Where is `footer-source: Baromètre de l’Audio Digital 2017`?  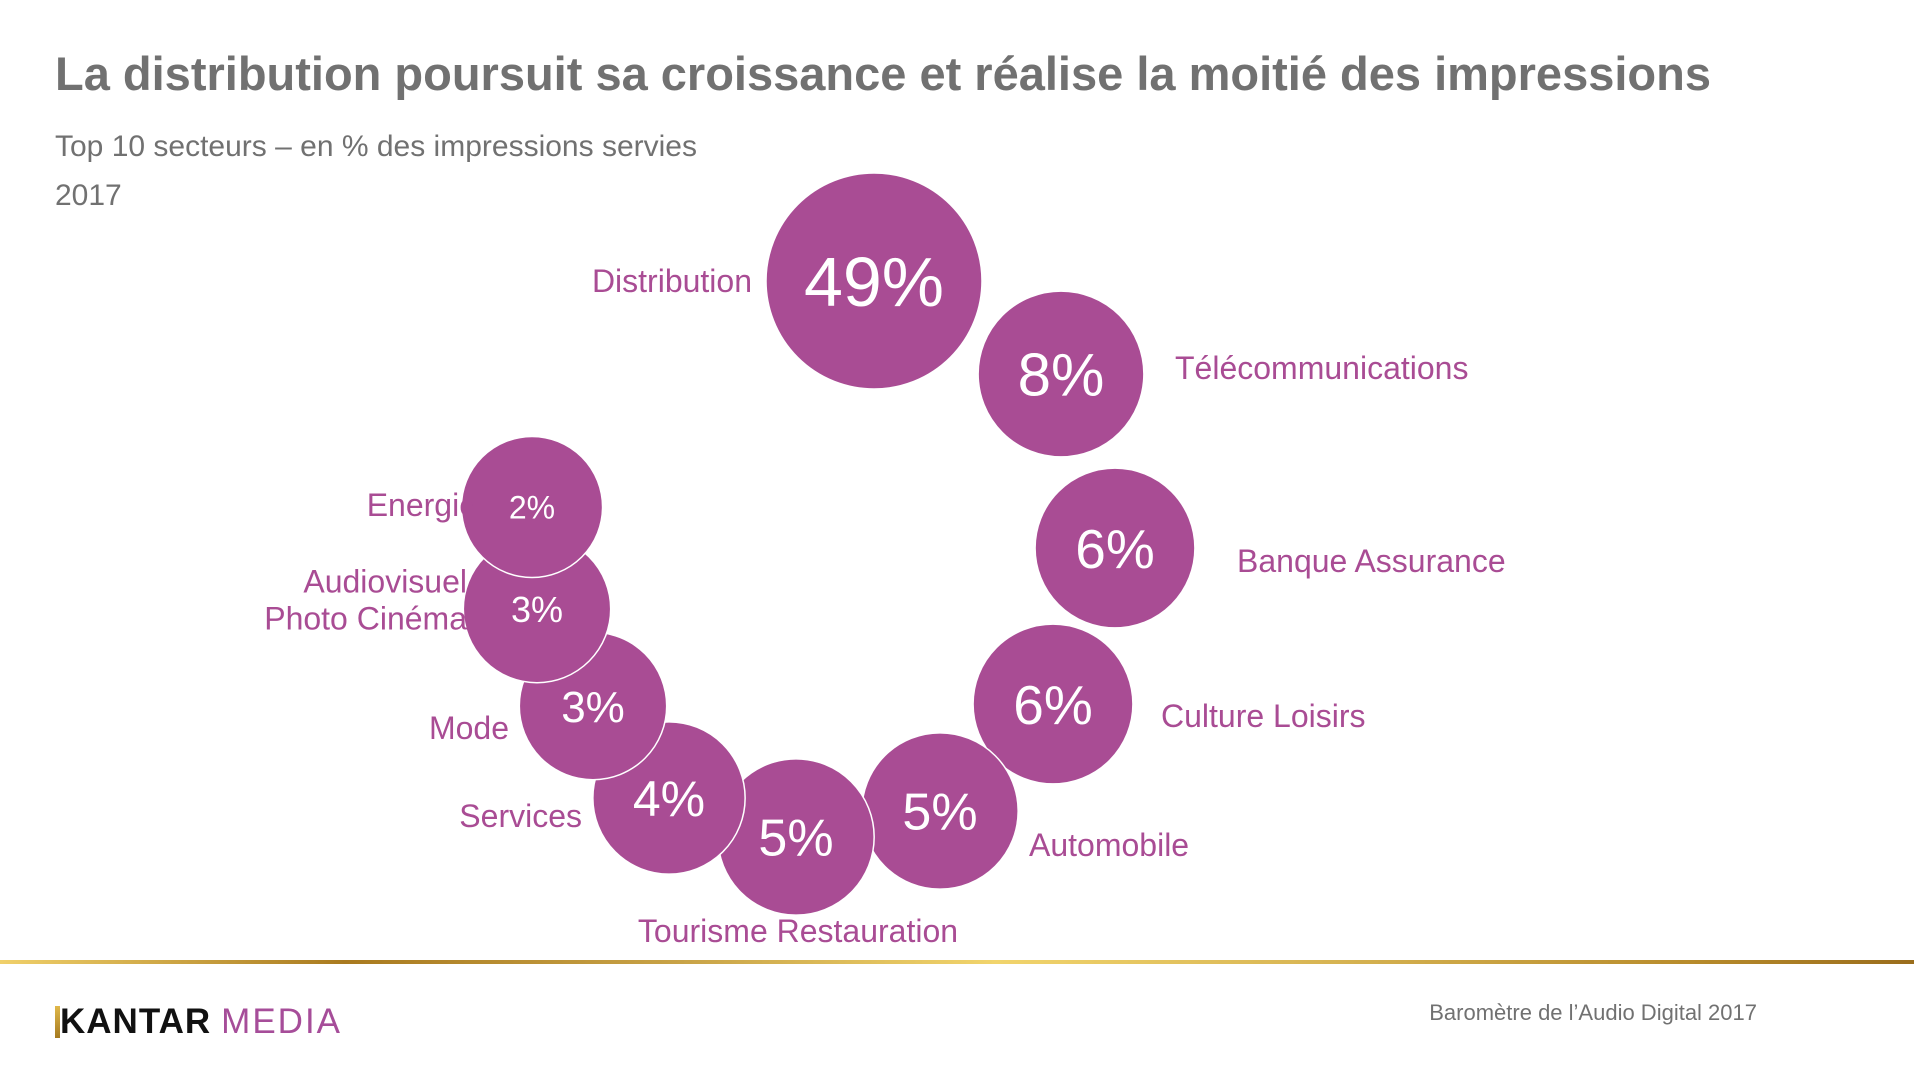 footer-source: Baromètre de l’Audio Digital 2017 is located at coordinates (1593, 1012).